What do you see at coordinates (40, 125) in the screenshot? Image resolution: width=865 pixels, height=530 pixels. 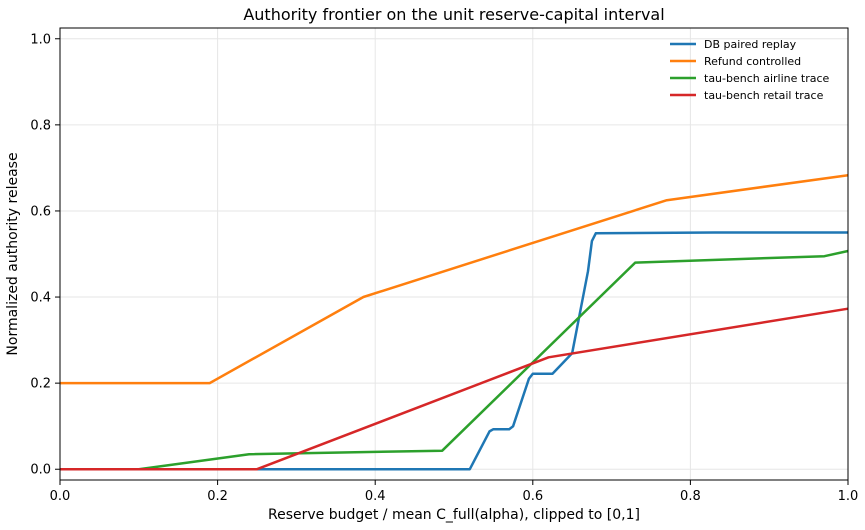 I see `y-tick-label: 0.8` at bounding box center [40, 125].